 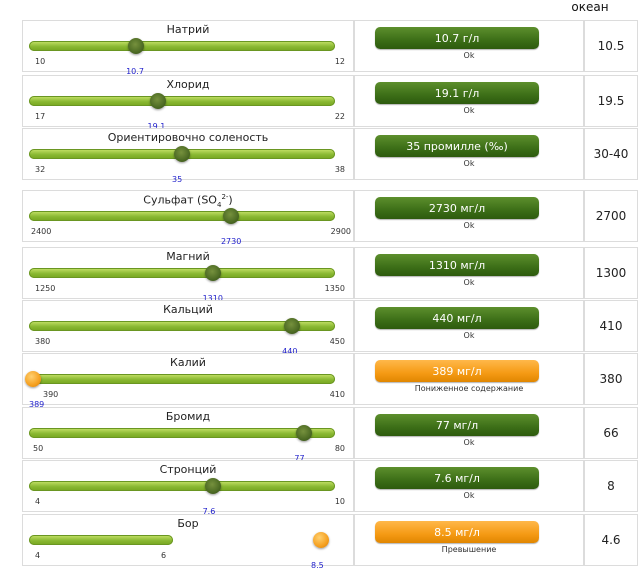 I want to click on status-text: Пониженное содержание, so click(x=469, y=388).